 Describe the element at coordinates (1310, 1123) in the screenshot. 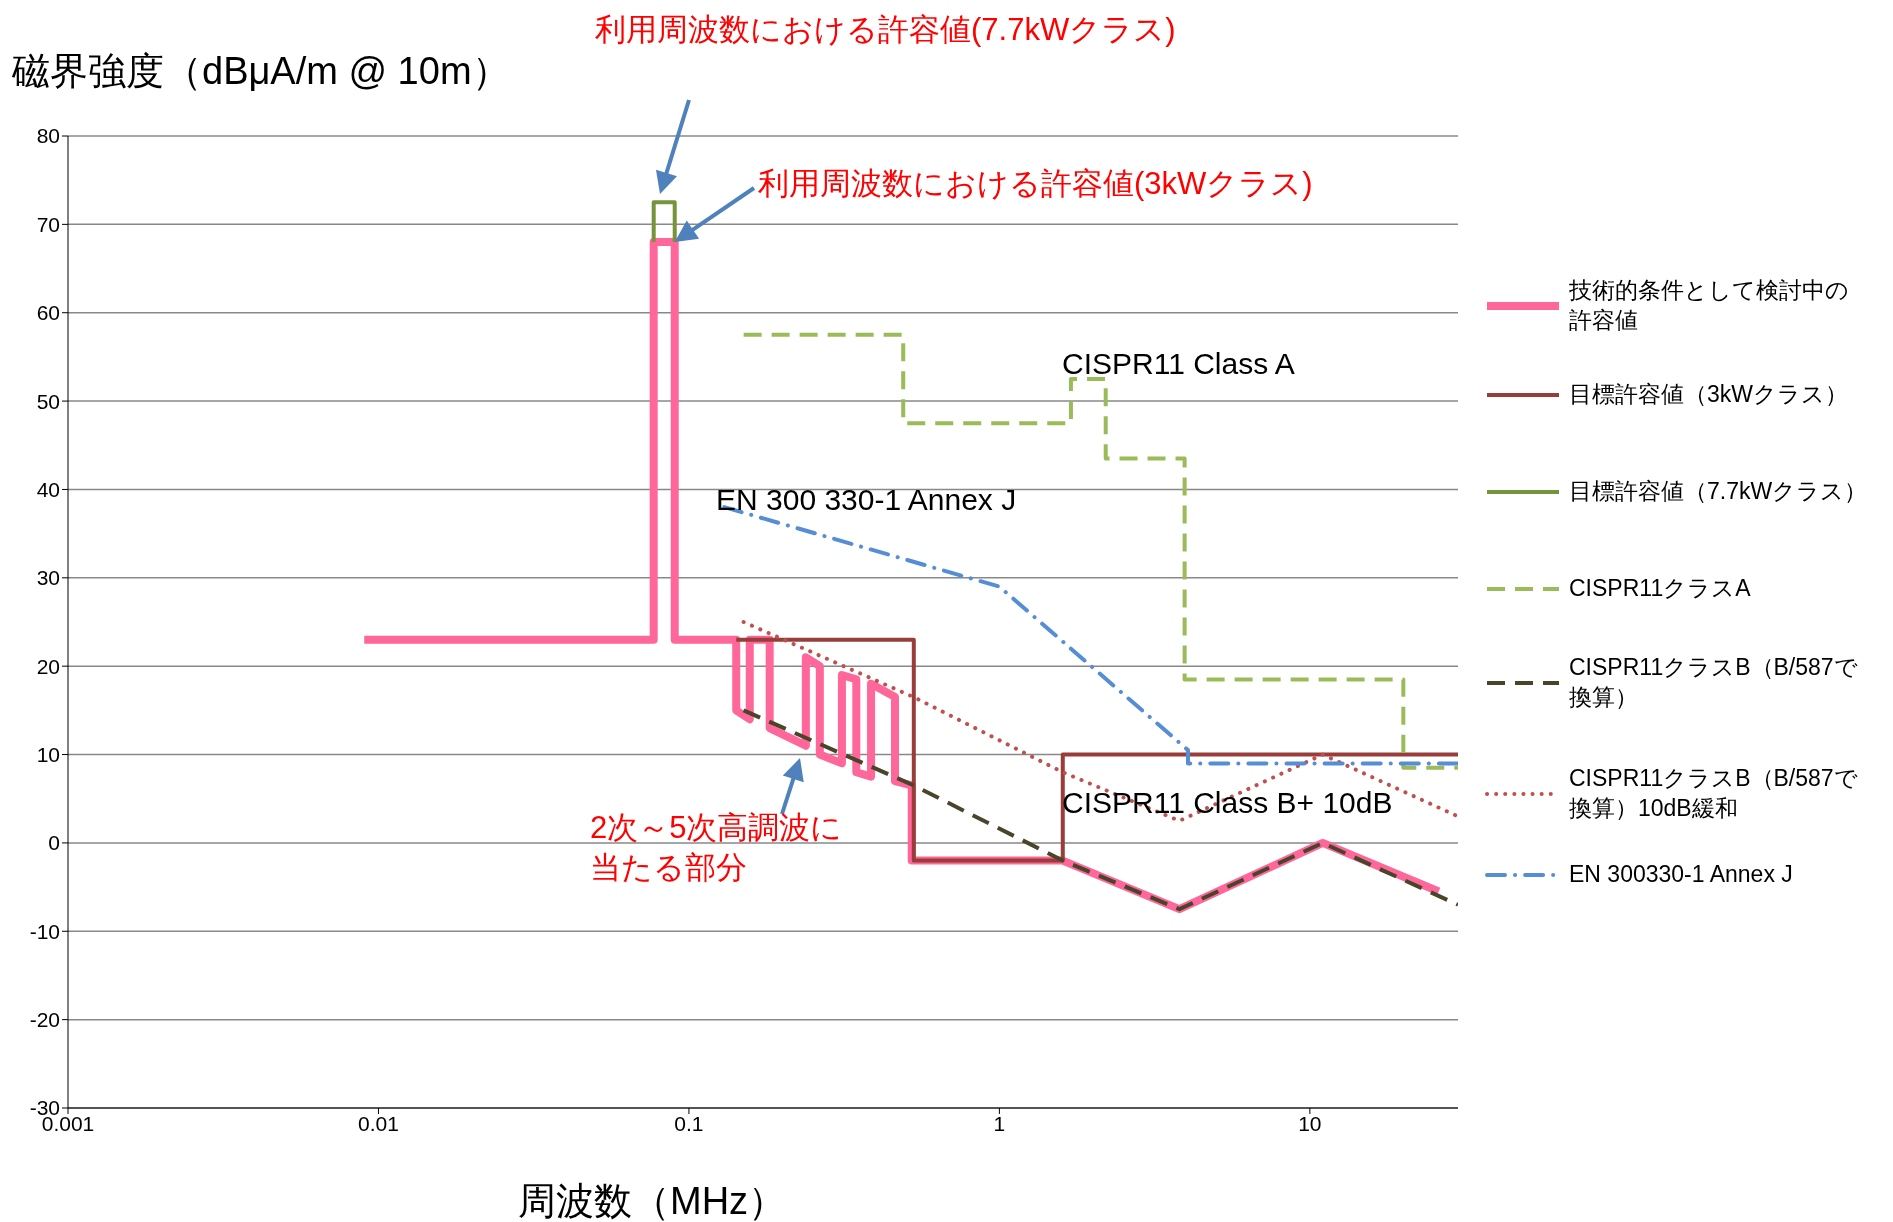

I see `x-tick-label: 10` at that location.